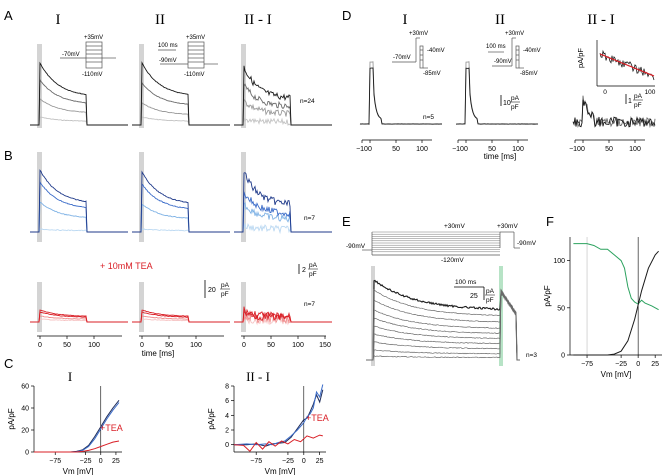 The width and height of the screenshot is (671, 475). What do you see at coordinates (313, 265) in the screenshot?
I see `scale-bdiff-num: pA` at bounding box center [313, 265].